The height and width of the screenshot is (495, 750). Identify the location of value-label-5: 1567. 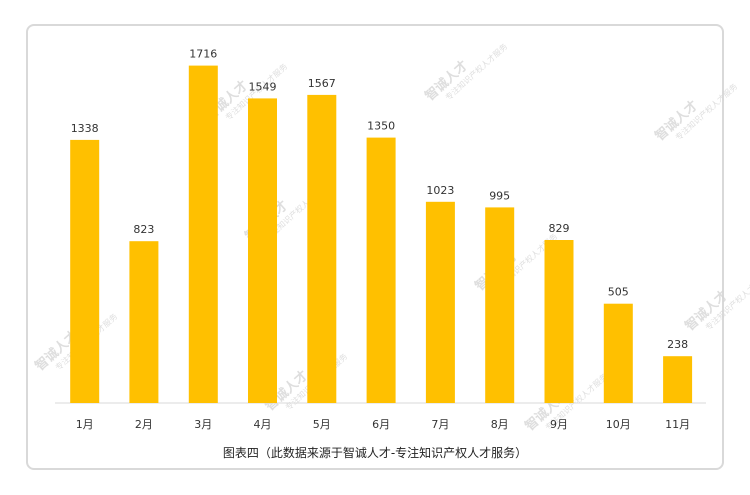
(322, 83).